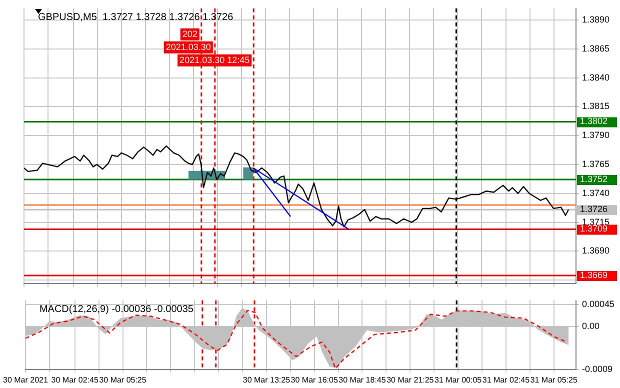 The height and width of the screenshot is (388, 620). I want to click on chart-title: MACD(12,26,9) -0.00036 -0.00035, so click(116, 310).